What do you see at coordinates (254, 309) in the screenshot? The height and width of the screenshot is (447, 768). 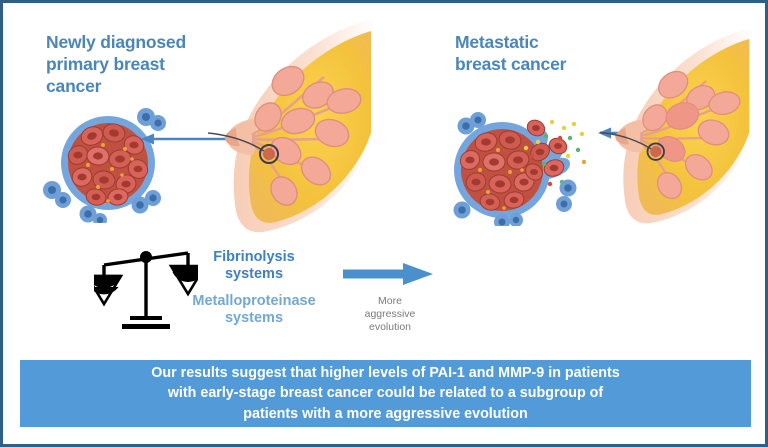 I see `metalloproteinase-label-left: Metalloproteinase systems` at bounding box center [254, 309].